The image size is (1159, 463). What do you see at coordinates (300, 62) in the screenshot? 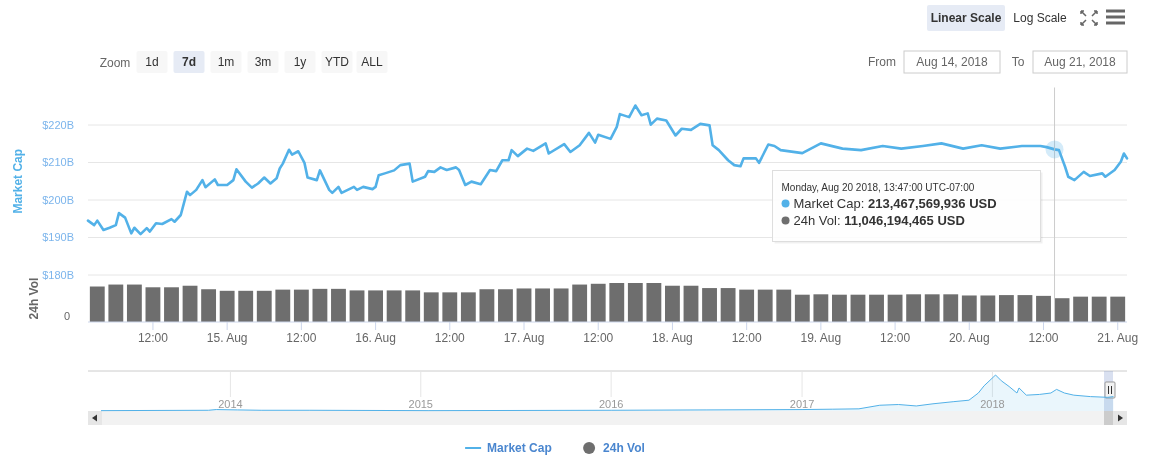
I see `text: 1y` at bounding box center [300, 62].